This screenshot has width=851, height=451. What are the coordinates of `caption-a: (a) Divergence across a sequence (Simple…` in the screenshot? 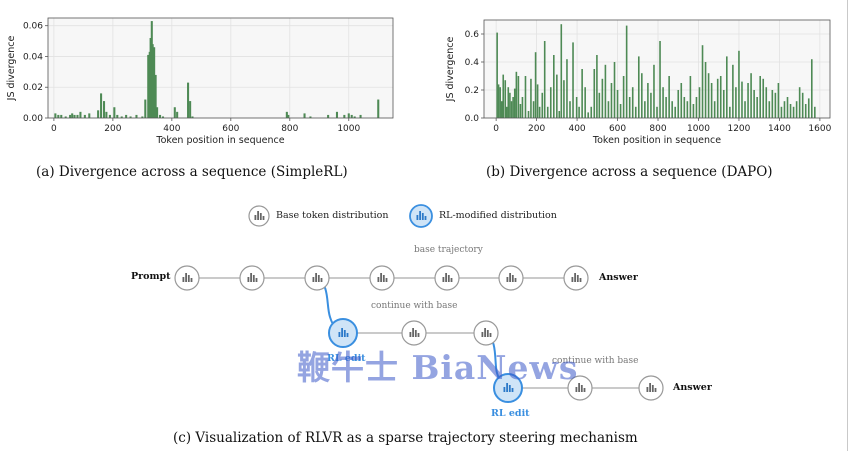 It's located at (192, 172).